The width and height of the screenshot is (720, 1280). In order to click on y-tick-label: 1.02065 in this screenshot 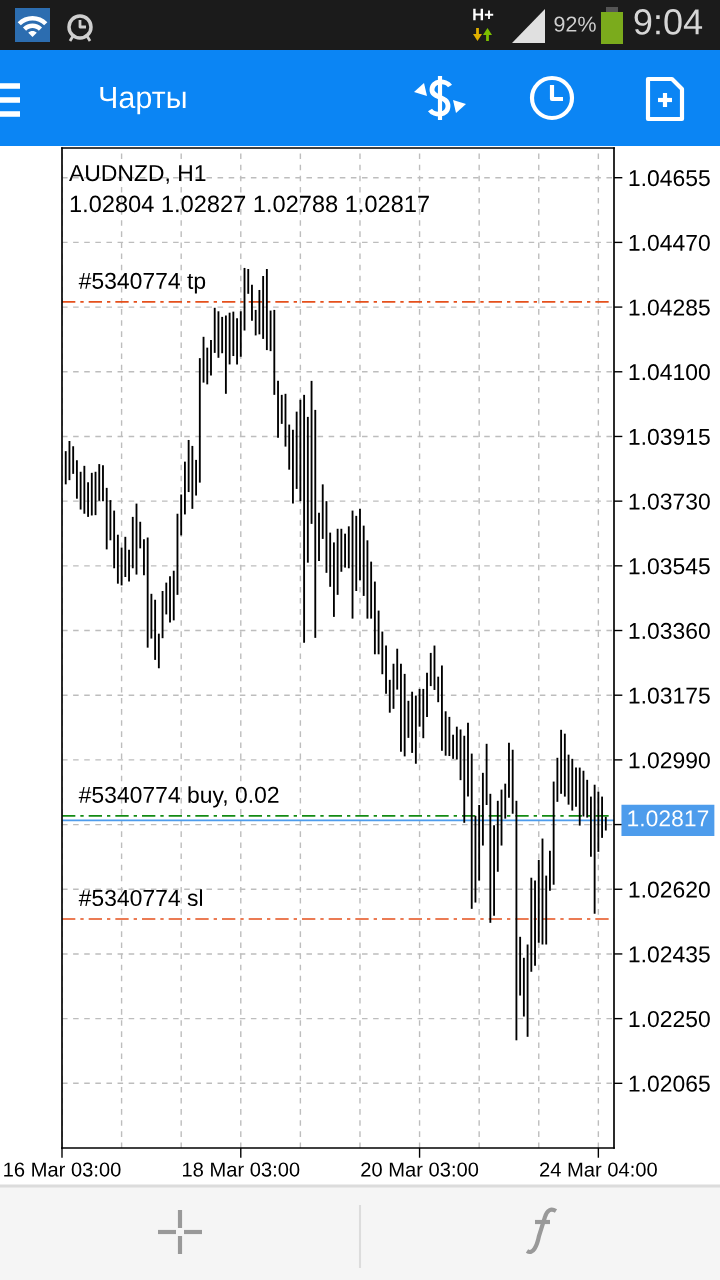, I will do `click(669, 1083)`.